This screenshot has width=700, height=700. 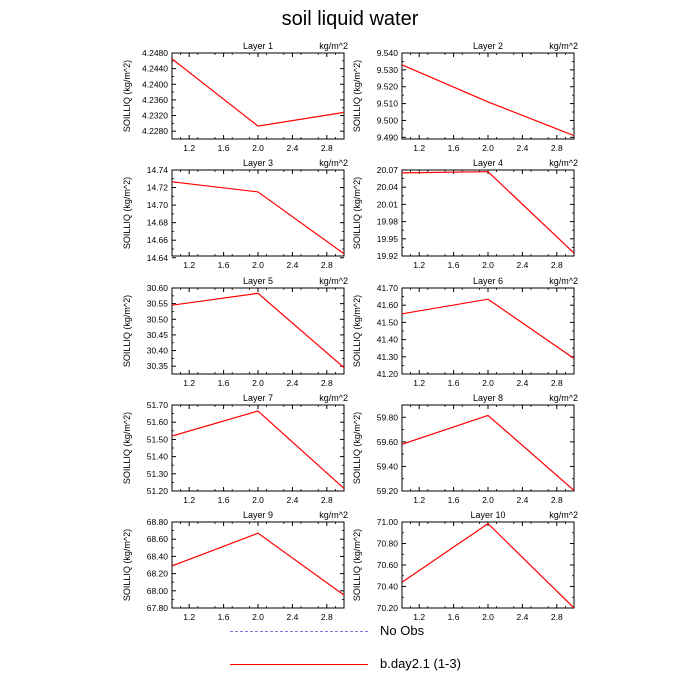 What do you see at coordinates (488, 398) in the screenshot?
I see `chart-title: Layer 8` at bounding box center [488, 398].